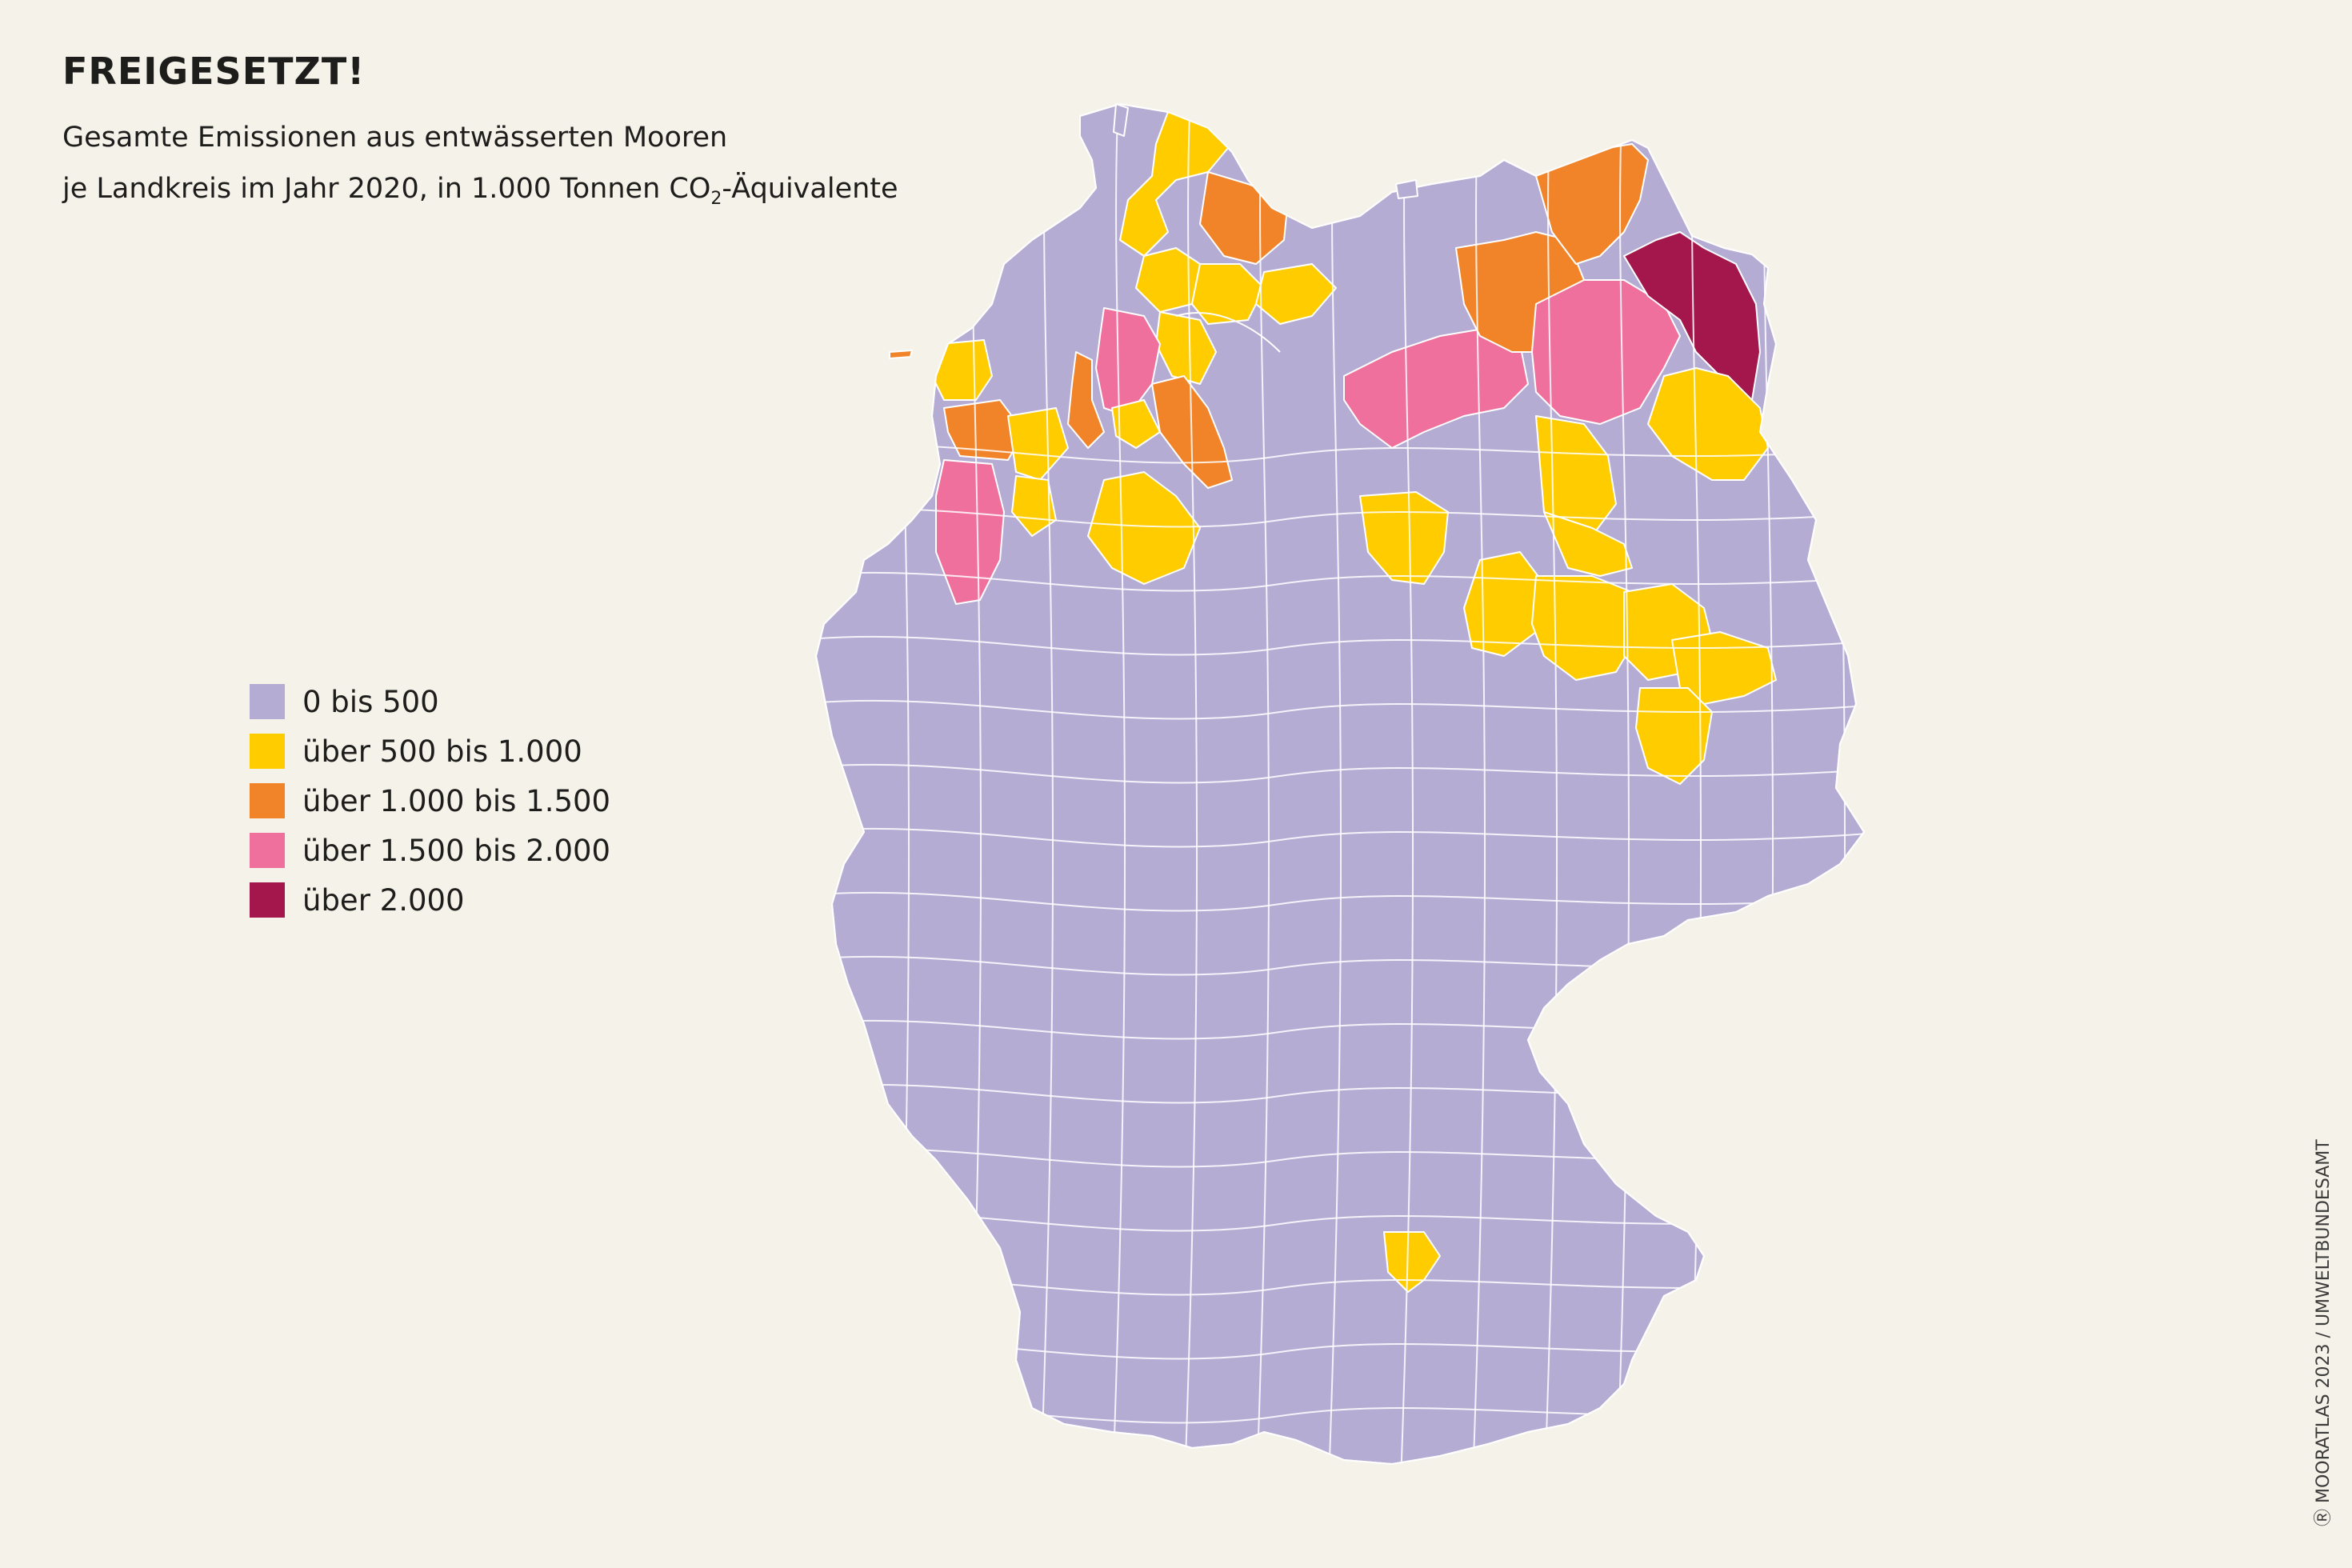 The width and height of the screenshot is (2352, 1568). Describe the element at coordinates (901, 354) in the screenshot. I see `island-east-frisian` at that location.